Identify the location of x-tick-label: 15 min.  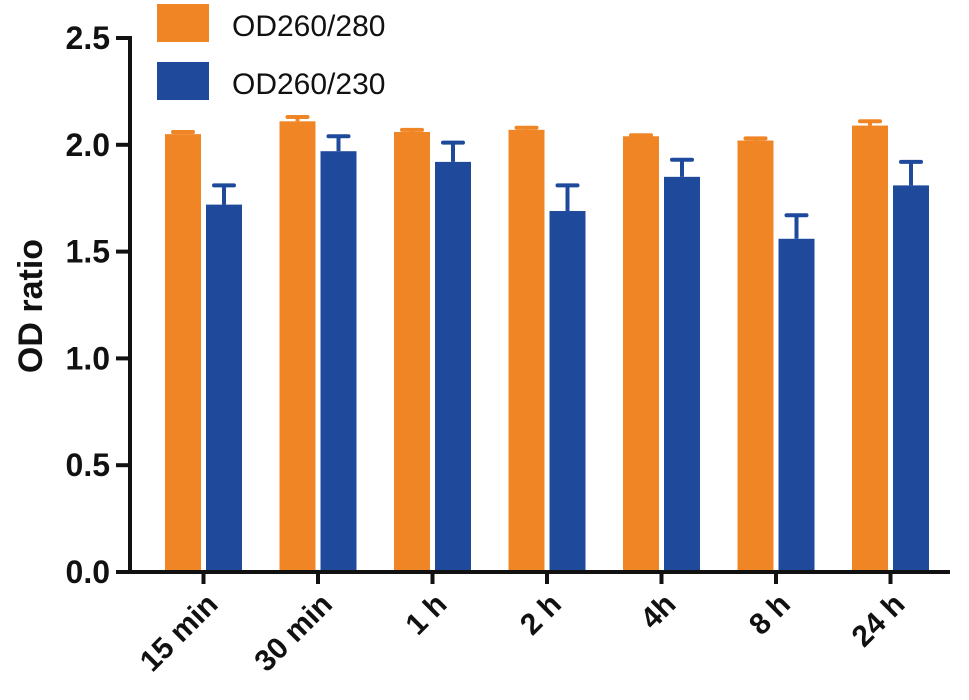
(179, 633).